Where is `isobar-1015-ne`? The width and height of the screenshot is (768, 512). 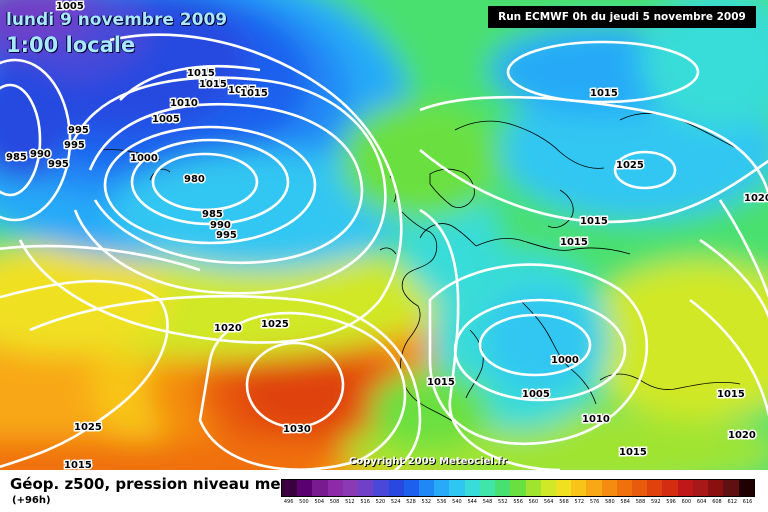 isobar-1015-ne is located at coordinates (593, 186).